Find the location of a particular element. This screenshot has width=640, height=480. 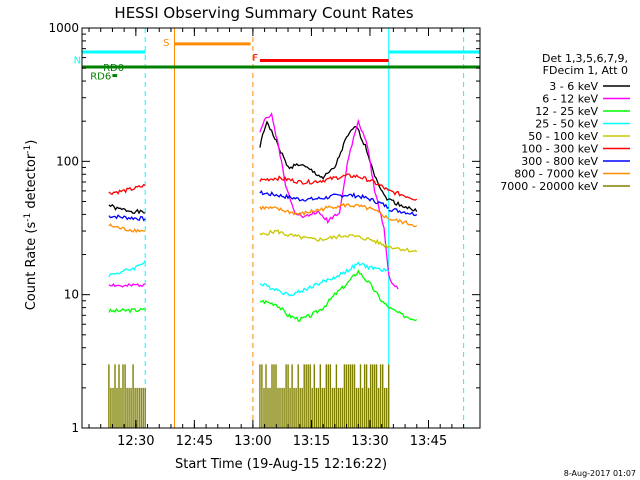

svg-text: Count Rate (s-1 detector-1) is located at coordinates (31, 225).